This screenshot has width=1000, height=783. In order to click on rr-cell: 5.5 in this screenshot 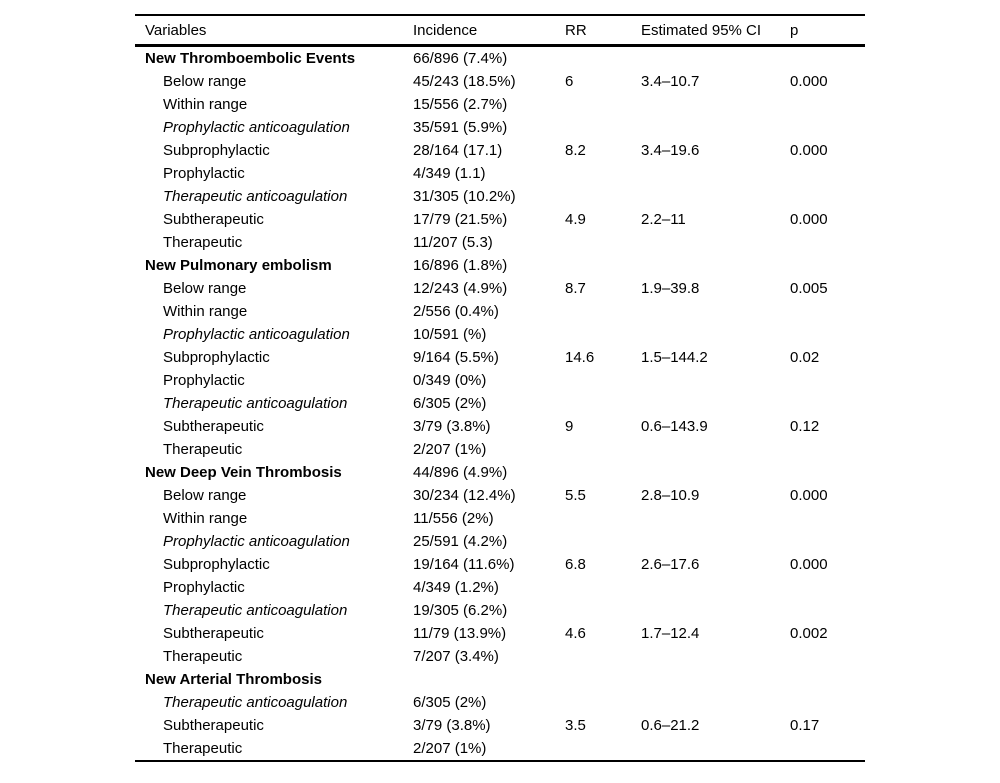, I will do `click(575, 495)`.